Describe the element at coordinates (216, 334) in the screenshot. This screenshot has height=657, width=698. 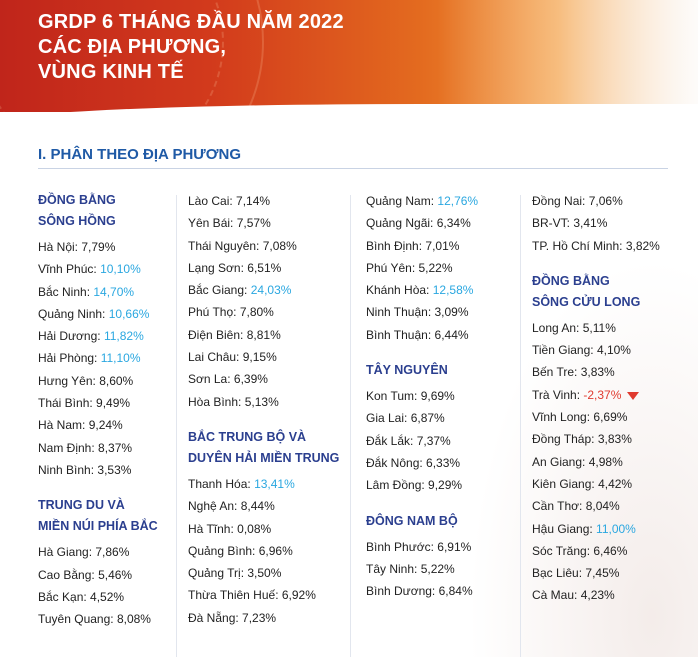
I see `province-name: Điện Biên:` at that location.